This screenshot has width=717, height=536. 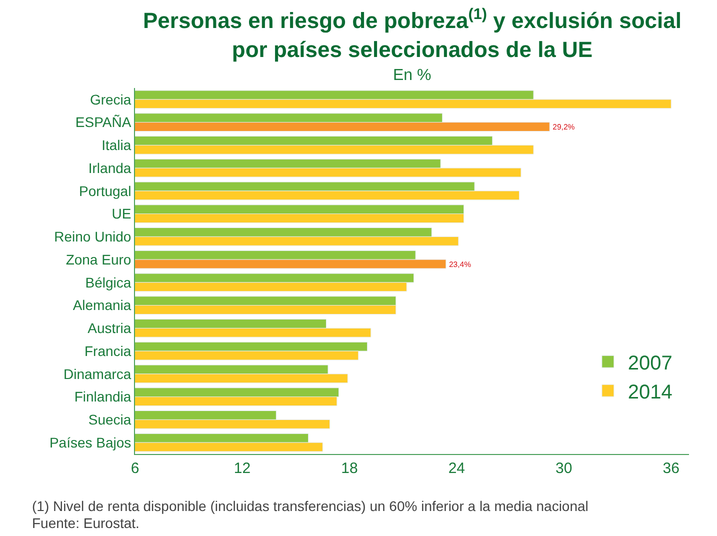 What do you see at coordinates (103, 122) in the screenshot?
I see `y-tick-label: ESPAÑA` at bounding box center [103, 122].